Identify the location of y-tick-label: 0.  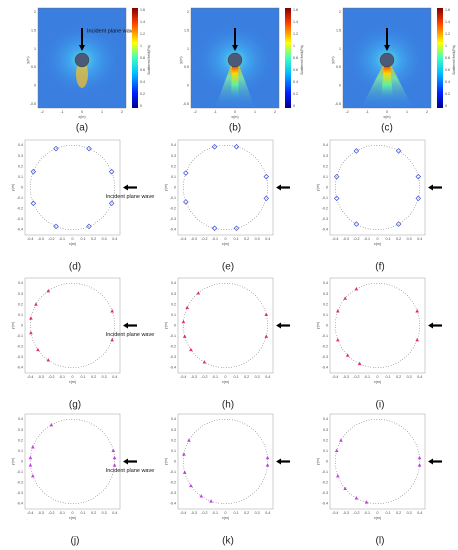
(175, 461).